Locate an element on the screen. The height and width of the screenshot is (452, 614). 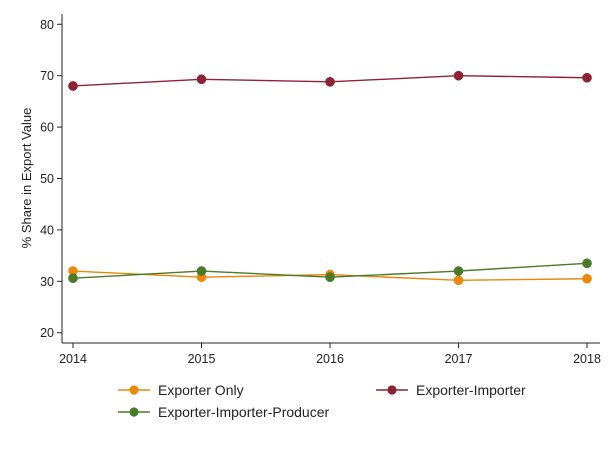
y-tick-label: 60 is located at coordinates (47, 128).